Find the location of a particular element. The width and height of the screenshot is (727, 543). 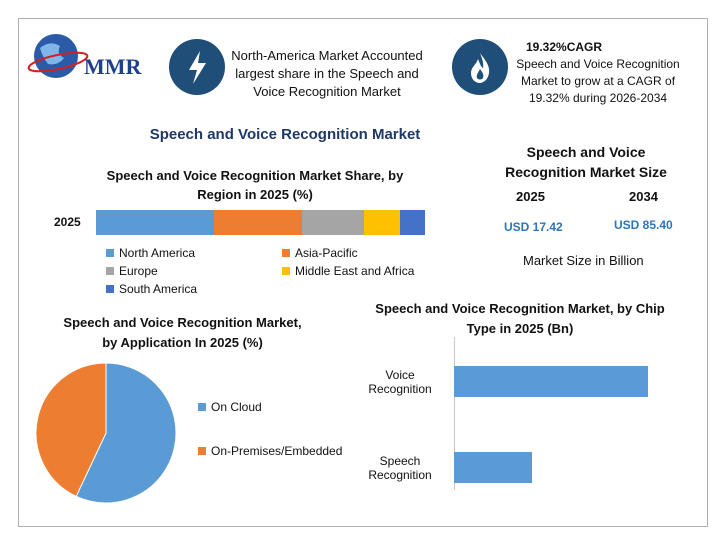

logo: MMR is located at coordinates (85, 56).